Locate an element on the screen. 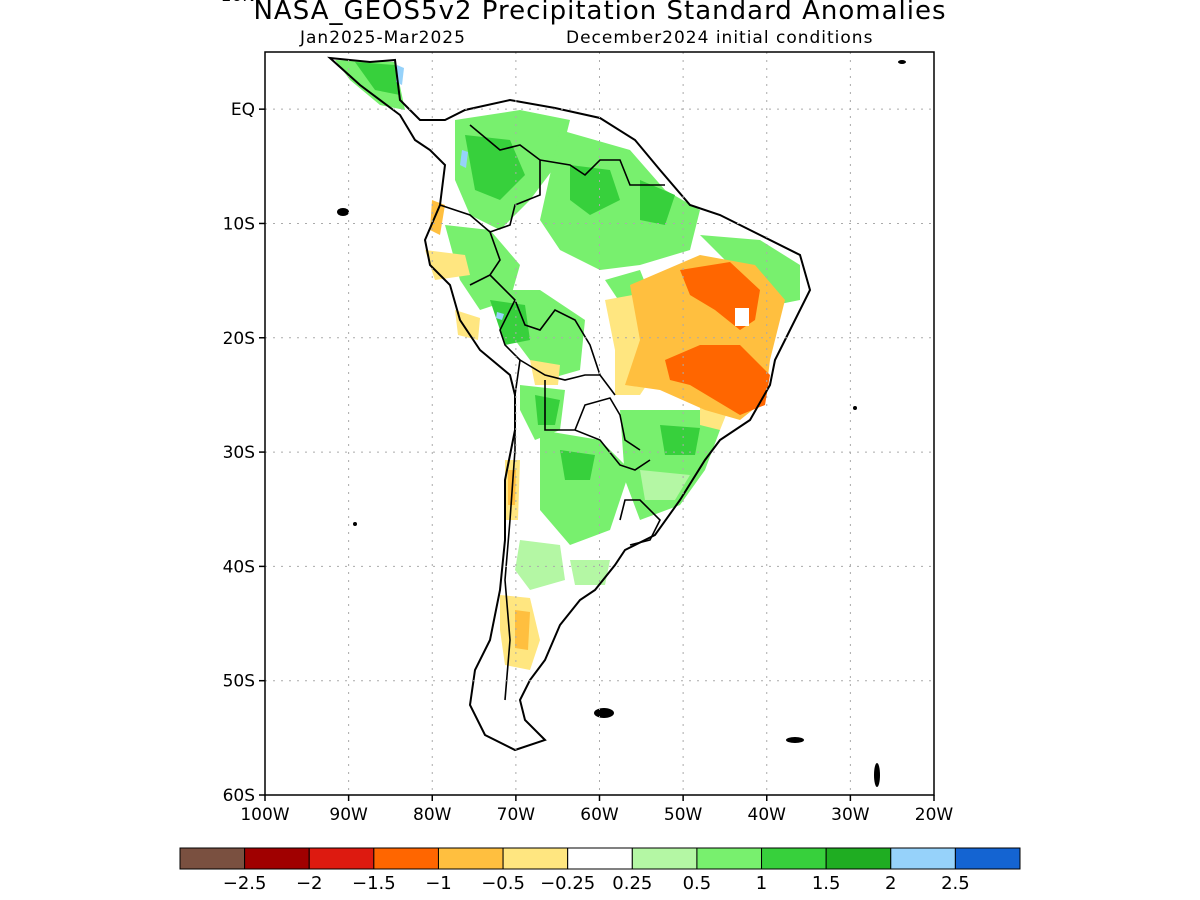 The width and height of the screenshot is (1200, 900). colorbar-label: −1 is located at coordinates (438, 883).